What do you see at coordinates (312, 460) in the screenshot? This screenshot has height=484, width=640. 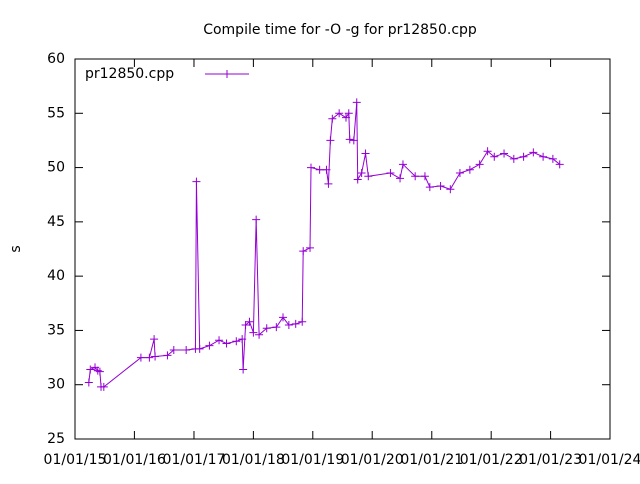 I see `x-tick-label: 01/01/19` at bounding box center [312, 460].